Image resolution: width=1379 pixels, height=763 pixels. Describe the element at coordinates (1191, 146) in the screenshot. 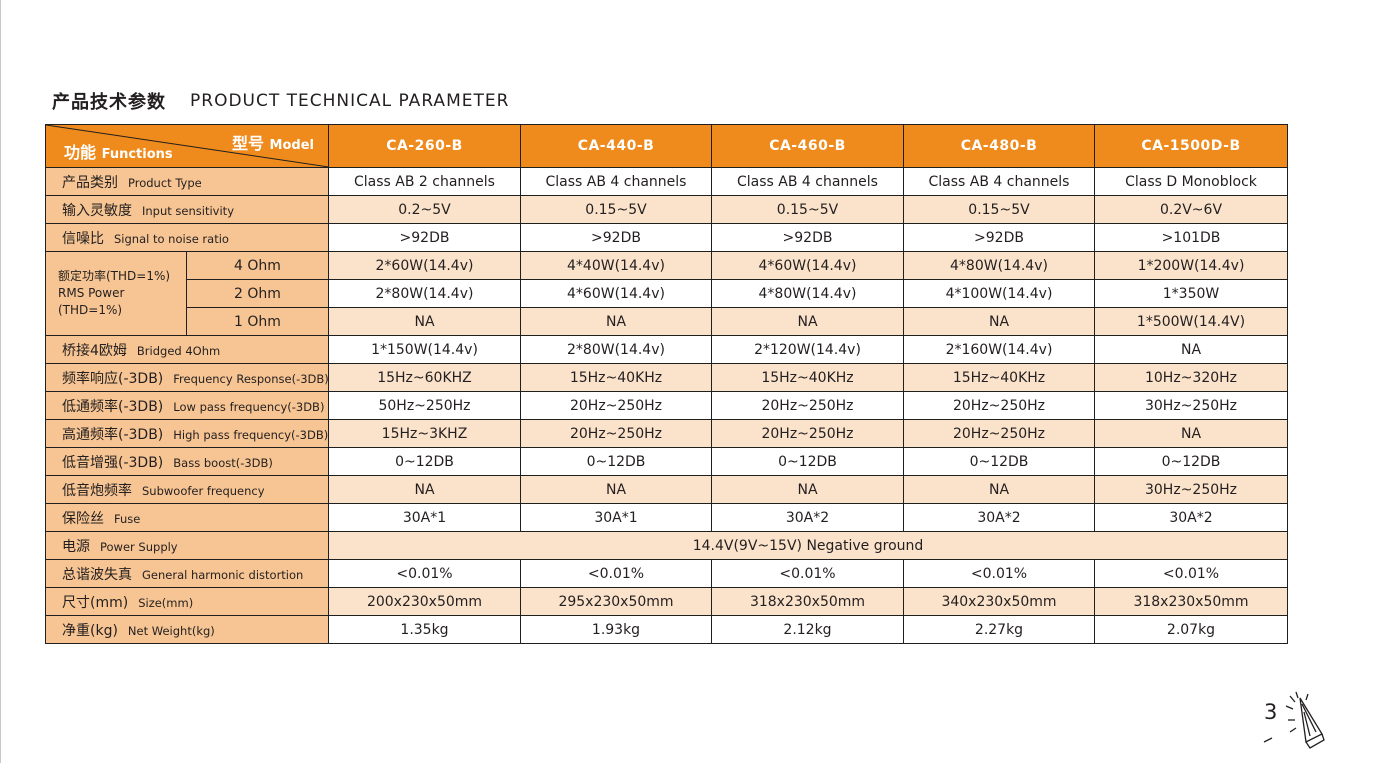

I see `model-header: CA-1500D-B` at that location.